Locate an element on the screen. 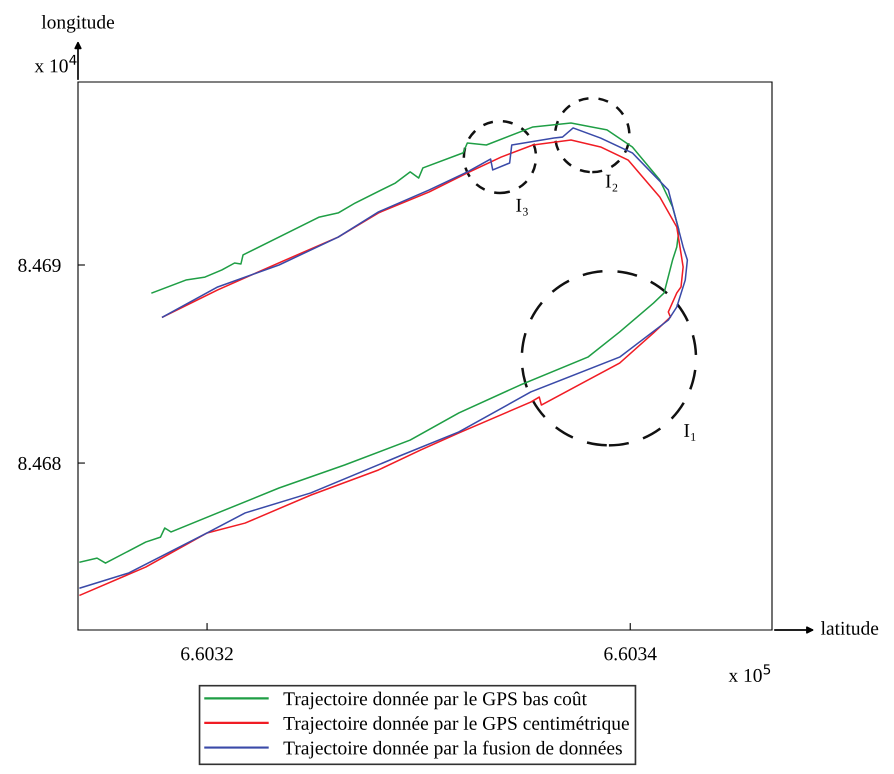 The height and width of the screenshot is (774, 894). x-tick-label: 6.6032 is located at coordinates (207, 653).